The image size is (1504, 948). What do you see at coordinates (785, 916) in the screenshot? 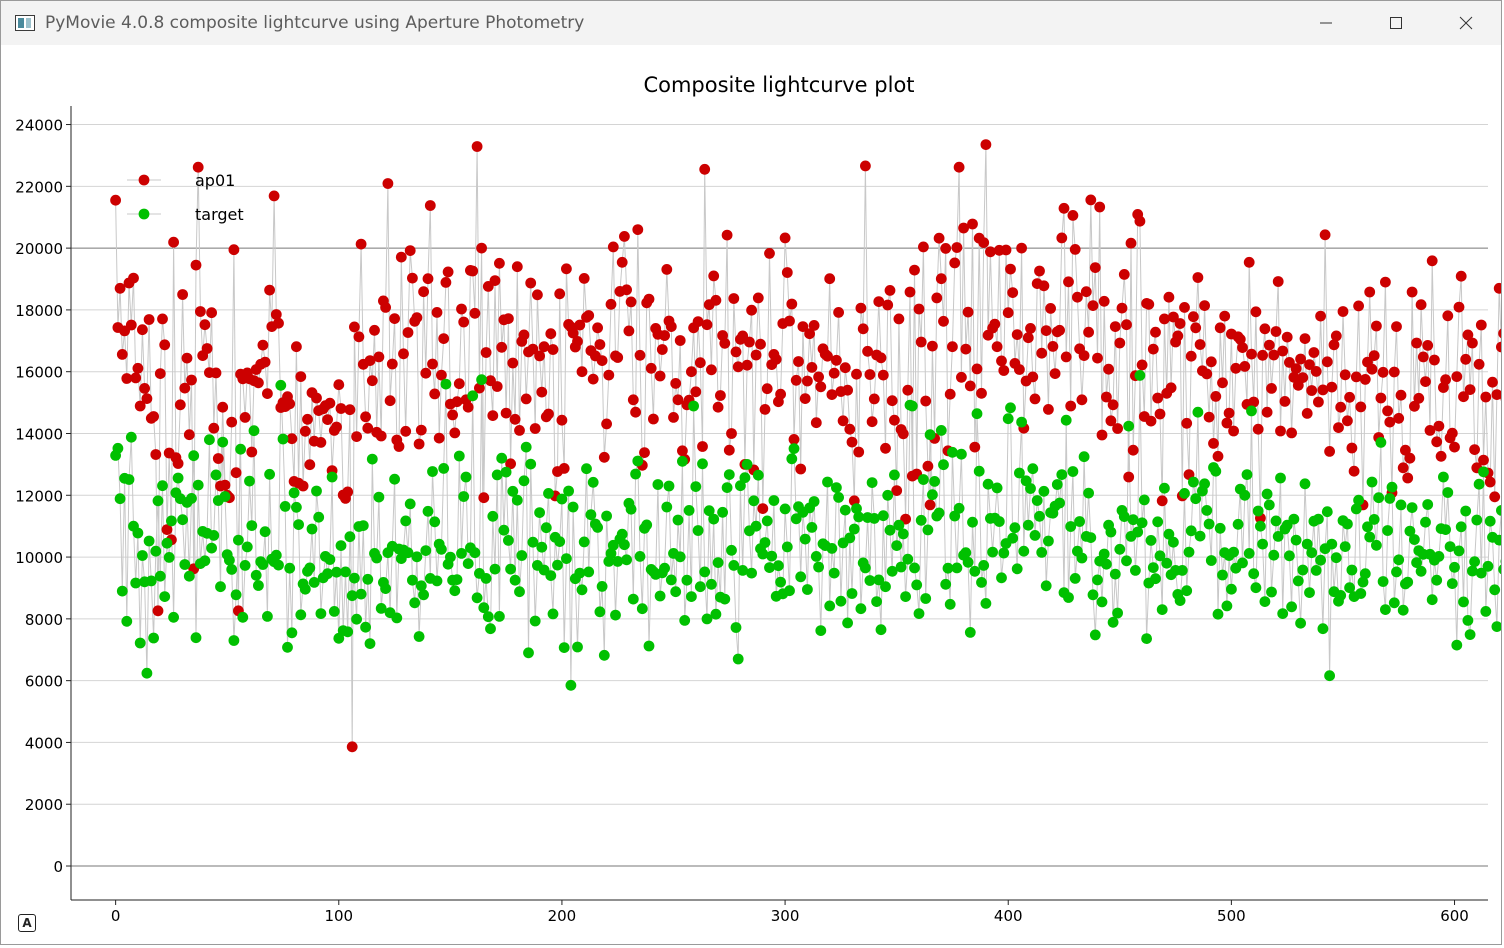
I see `x-tick-label: 300` at bounding box center [785, 916].